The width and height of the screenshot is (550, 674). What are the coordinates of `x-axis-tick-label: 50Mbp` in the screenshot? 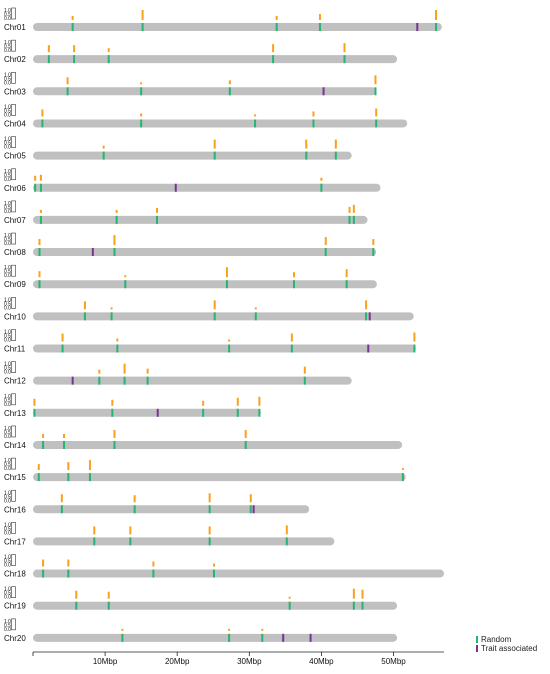 It's located at (393, 661).